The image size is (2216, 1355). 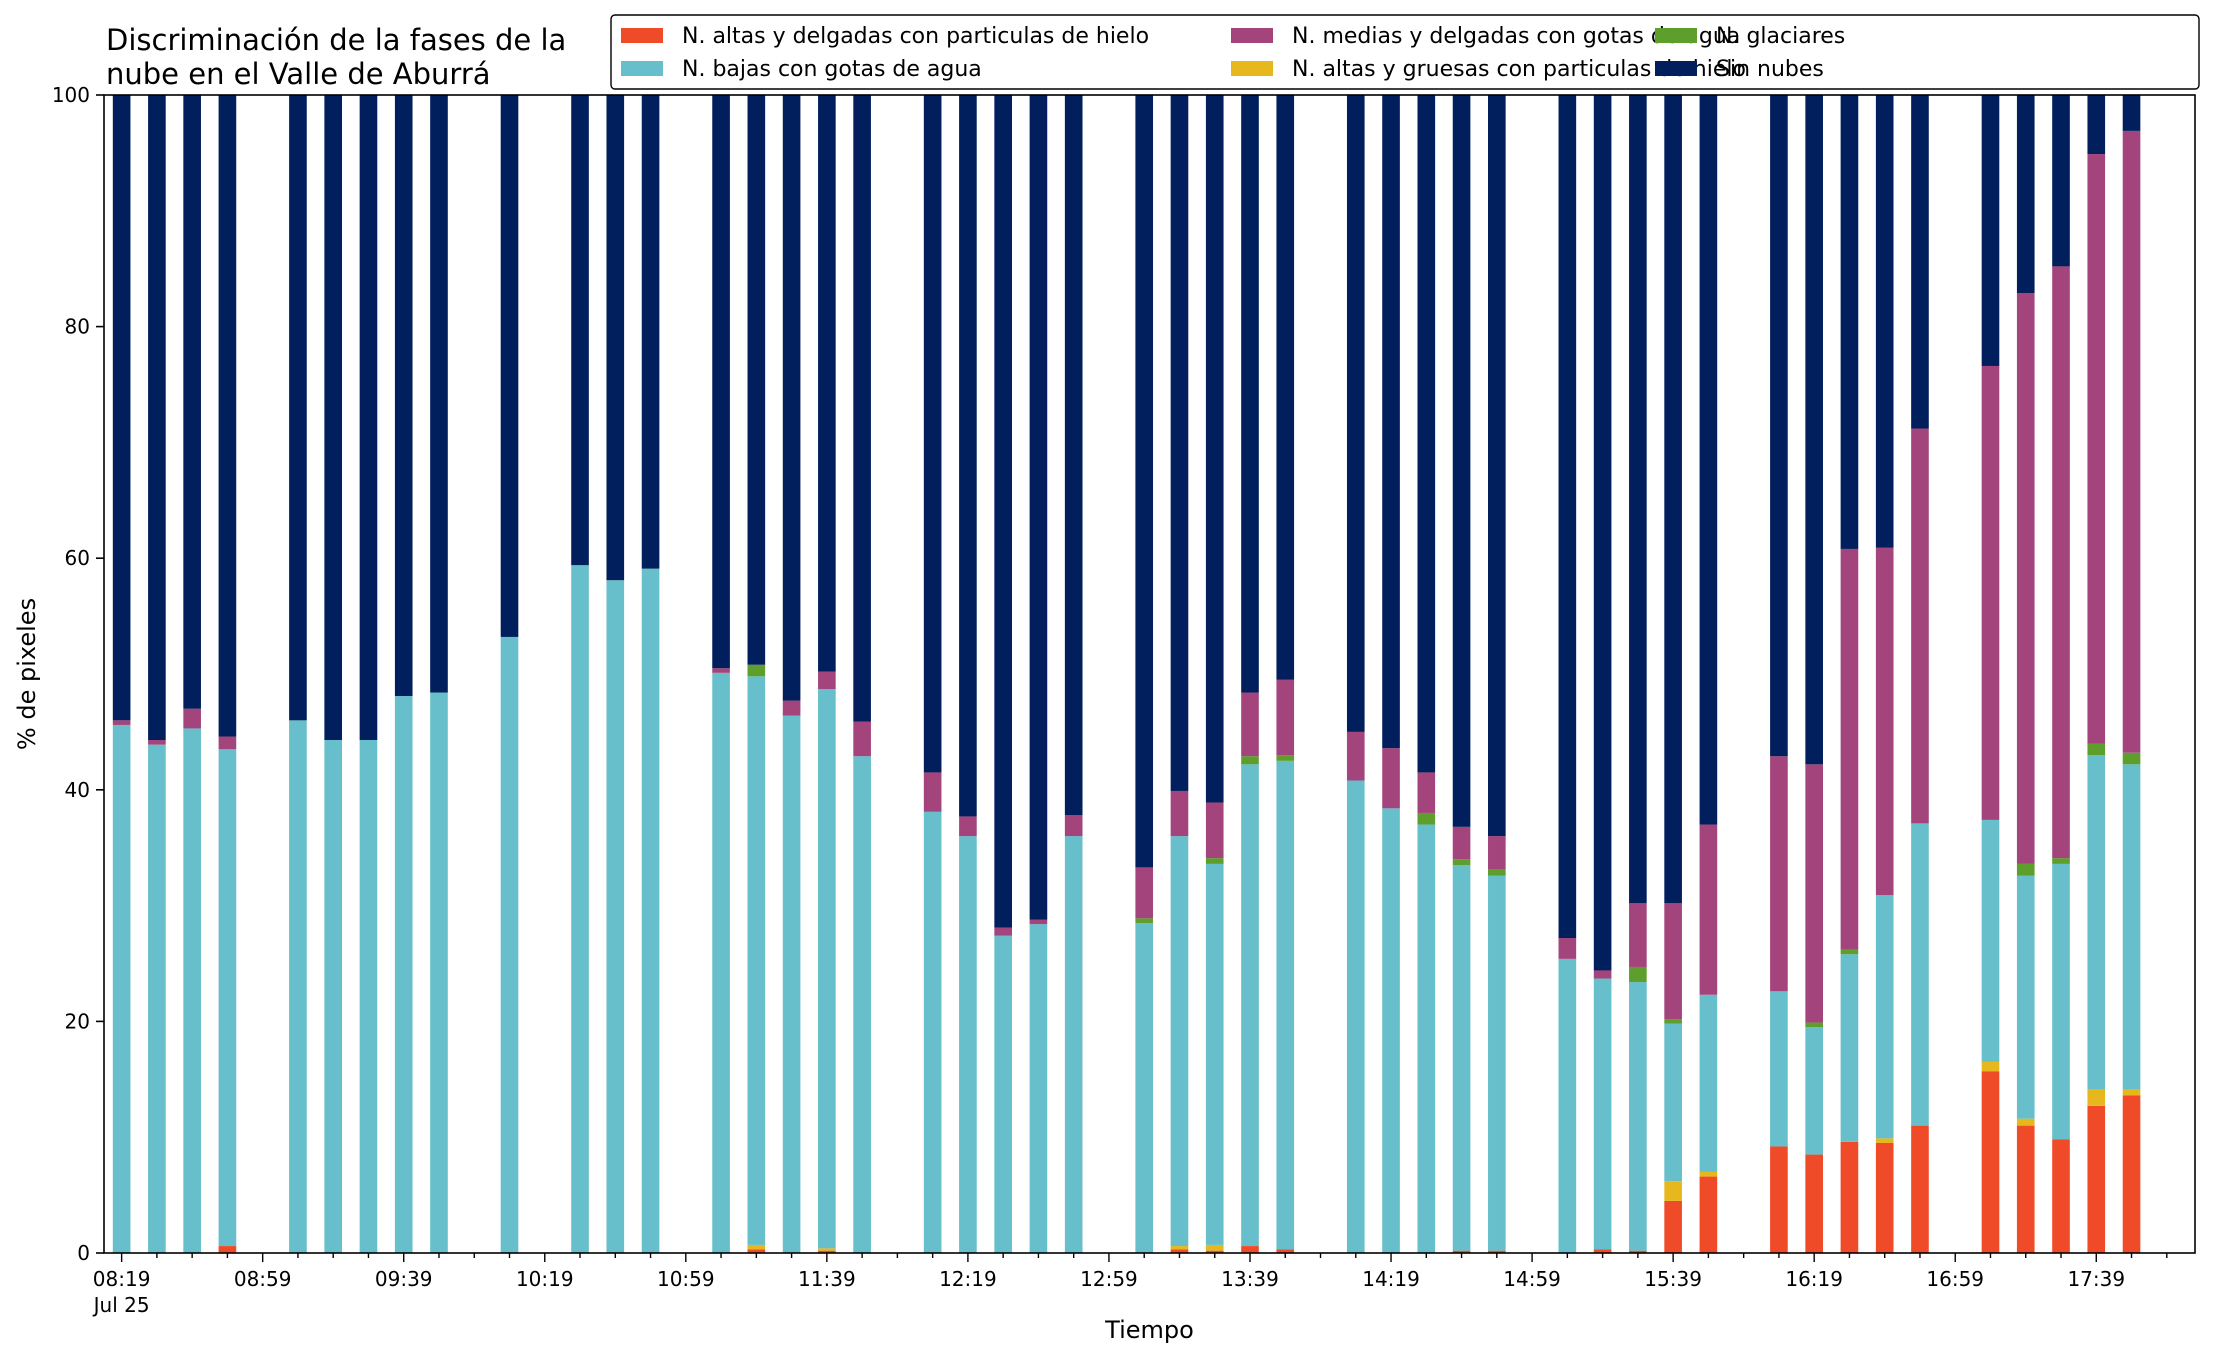 What do you see at coordinates (298, 74) in the screenshot?
I see `chart-title-line-2: nube en el Valle de Aburrá` at bounding box center [298, 74].